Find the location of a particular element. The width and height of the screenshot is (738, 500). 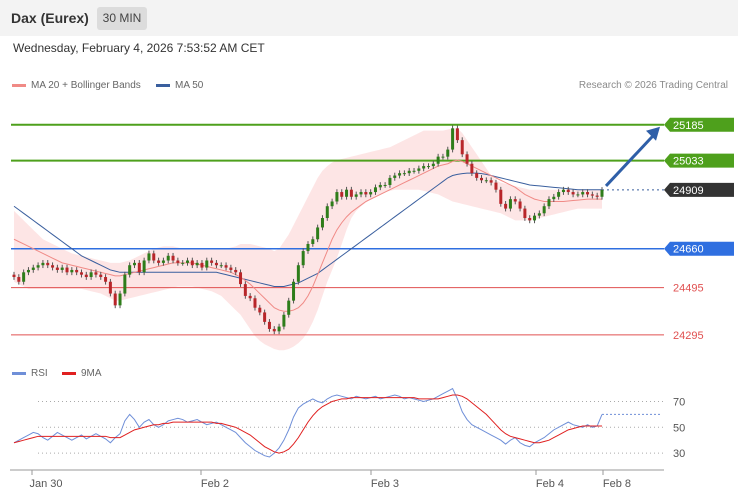

ma20-legend-label: MA 20 + Bollinger Bands is located at coordinates (86, 85).